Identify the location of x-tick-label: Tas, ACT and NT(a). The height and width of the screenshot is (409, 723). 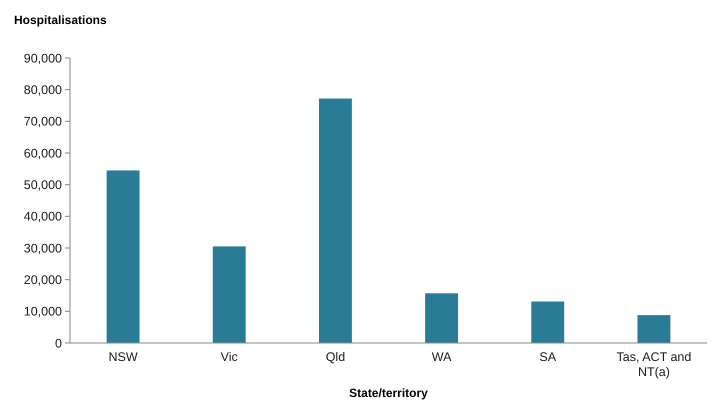
(654, 364).